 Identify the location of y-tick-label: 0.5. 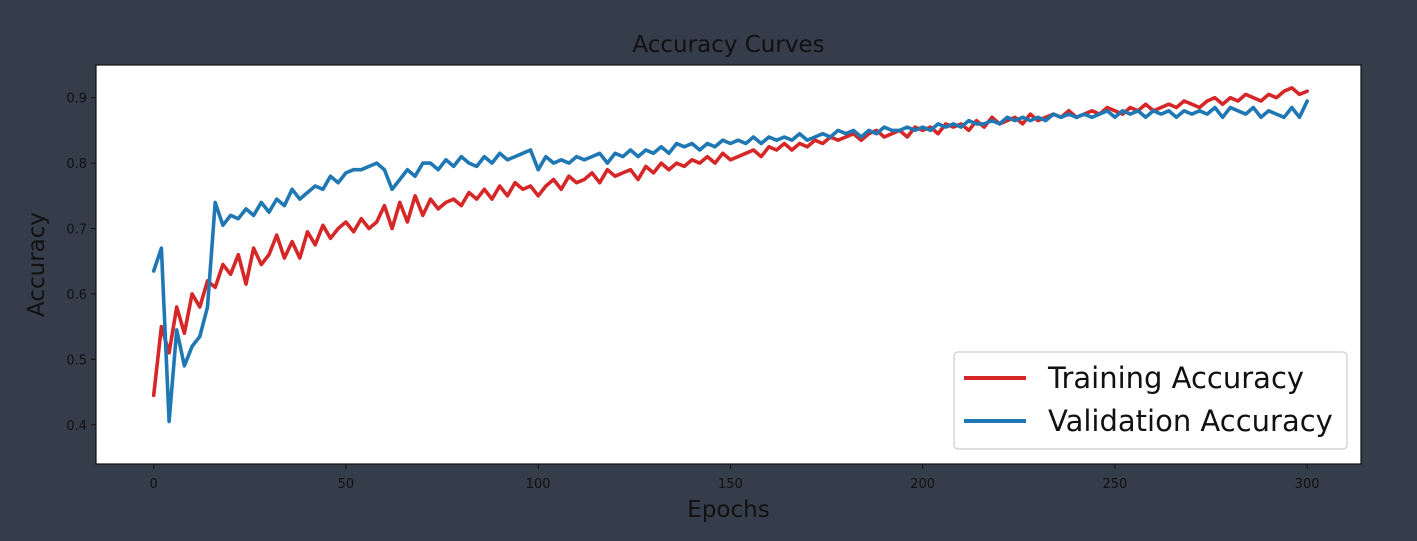
(76, 360).